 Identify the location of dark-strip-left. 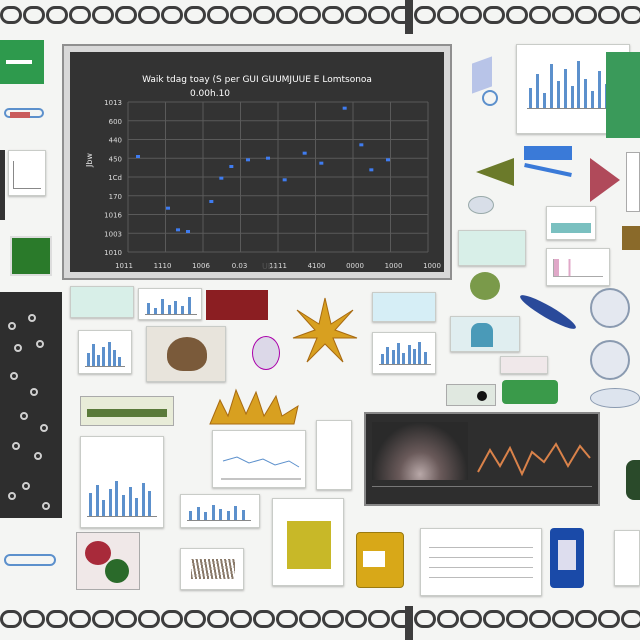
(2, 185).